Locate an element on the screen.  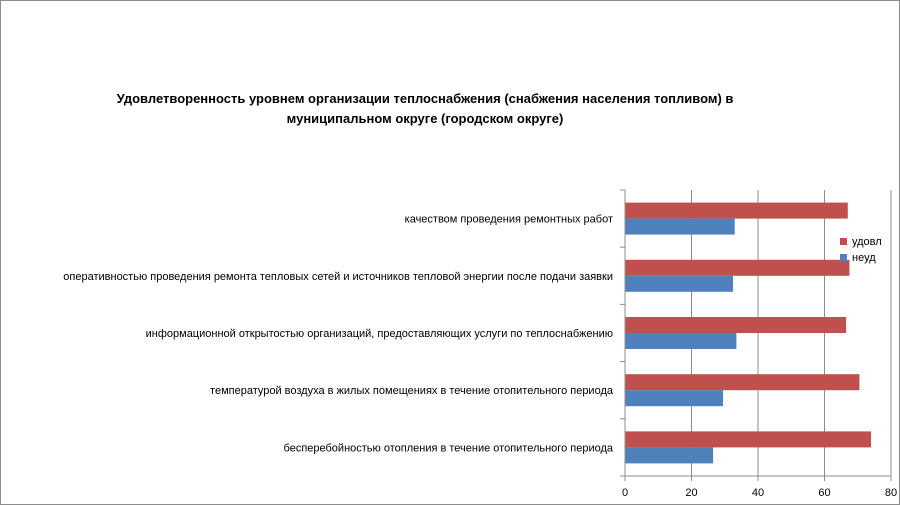
bar-неуд-2 is located at coordinates (679, 283).